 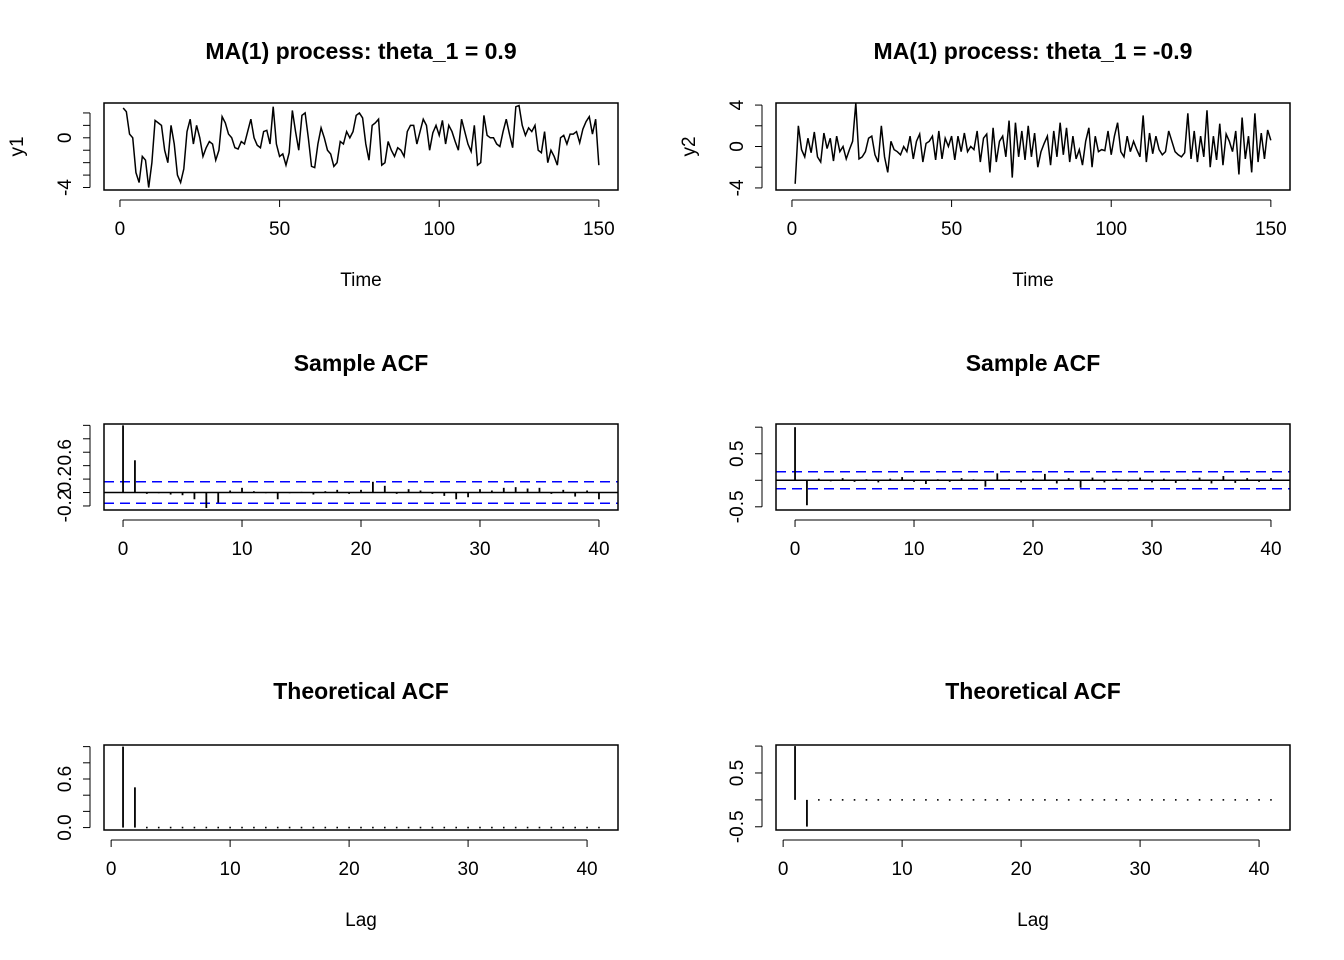 What do you see at coordinates (1033, 143) in the screenshot?
I see `series-line` at bounding box center [1033, 143].